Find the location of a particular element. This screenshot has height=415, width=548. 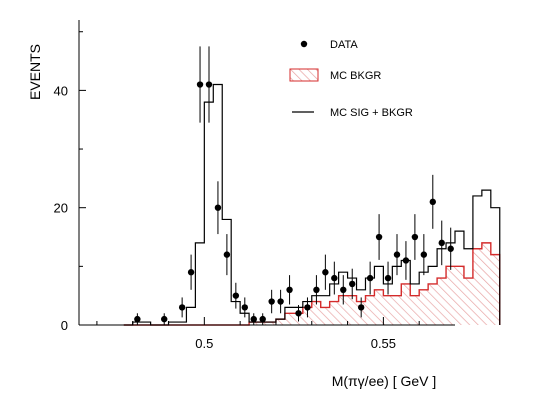

y-tick-label: 40 is located at coordinates (61, 90).